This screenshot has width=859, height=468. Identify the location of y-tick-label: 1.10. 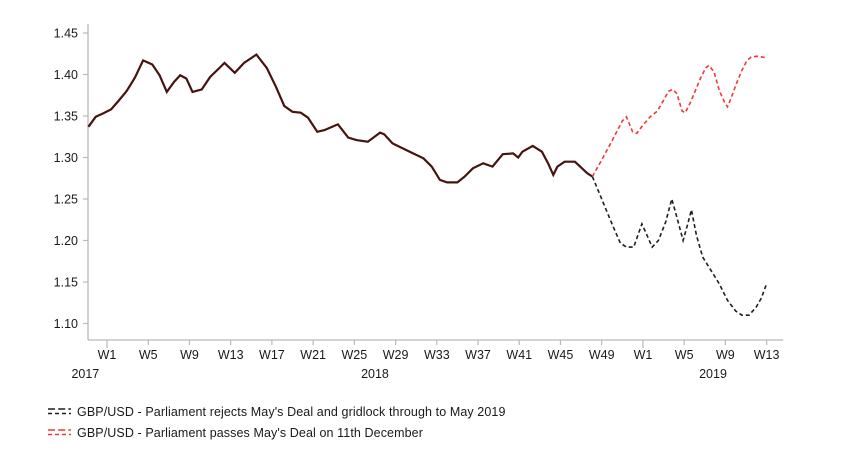
(66, 324).